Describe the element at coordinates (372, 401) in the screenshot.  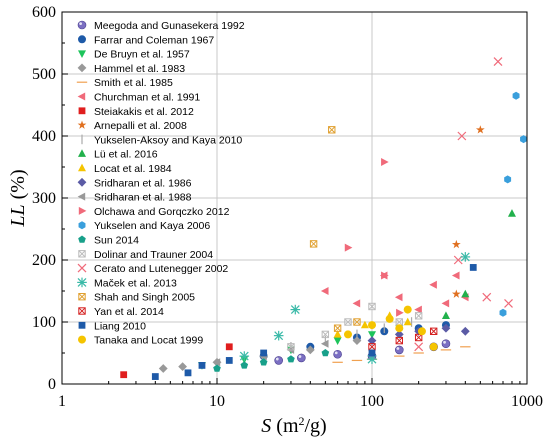
I see `x-tick-label: 100` at that location.